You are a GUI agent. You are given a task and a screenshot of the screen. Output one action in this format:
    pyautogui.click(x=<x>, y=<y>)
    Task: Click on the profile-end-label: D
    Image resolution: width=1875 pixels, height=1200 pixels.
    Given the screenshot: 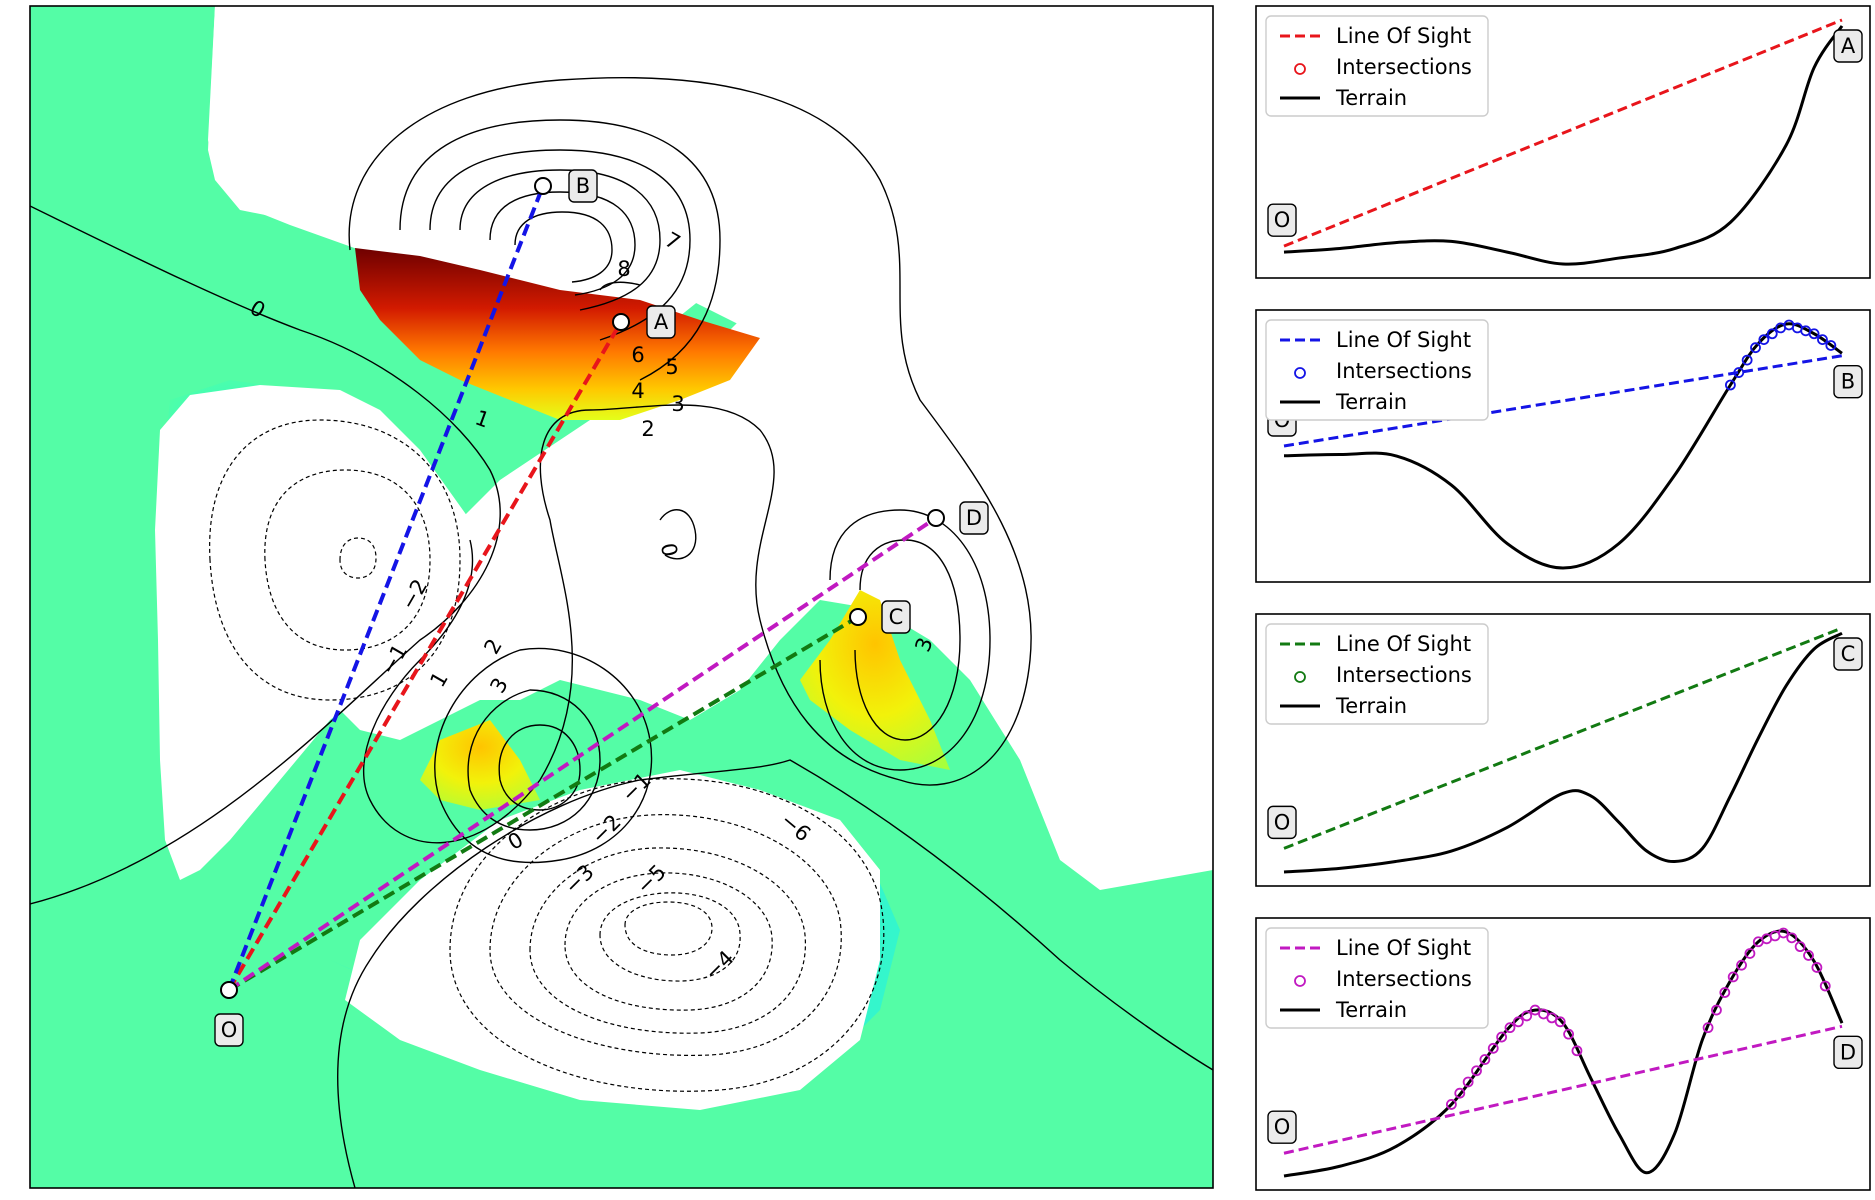 What is the action you would take?
    pyautogui.click(x=1848, y=1052)
    